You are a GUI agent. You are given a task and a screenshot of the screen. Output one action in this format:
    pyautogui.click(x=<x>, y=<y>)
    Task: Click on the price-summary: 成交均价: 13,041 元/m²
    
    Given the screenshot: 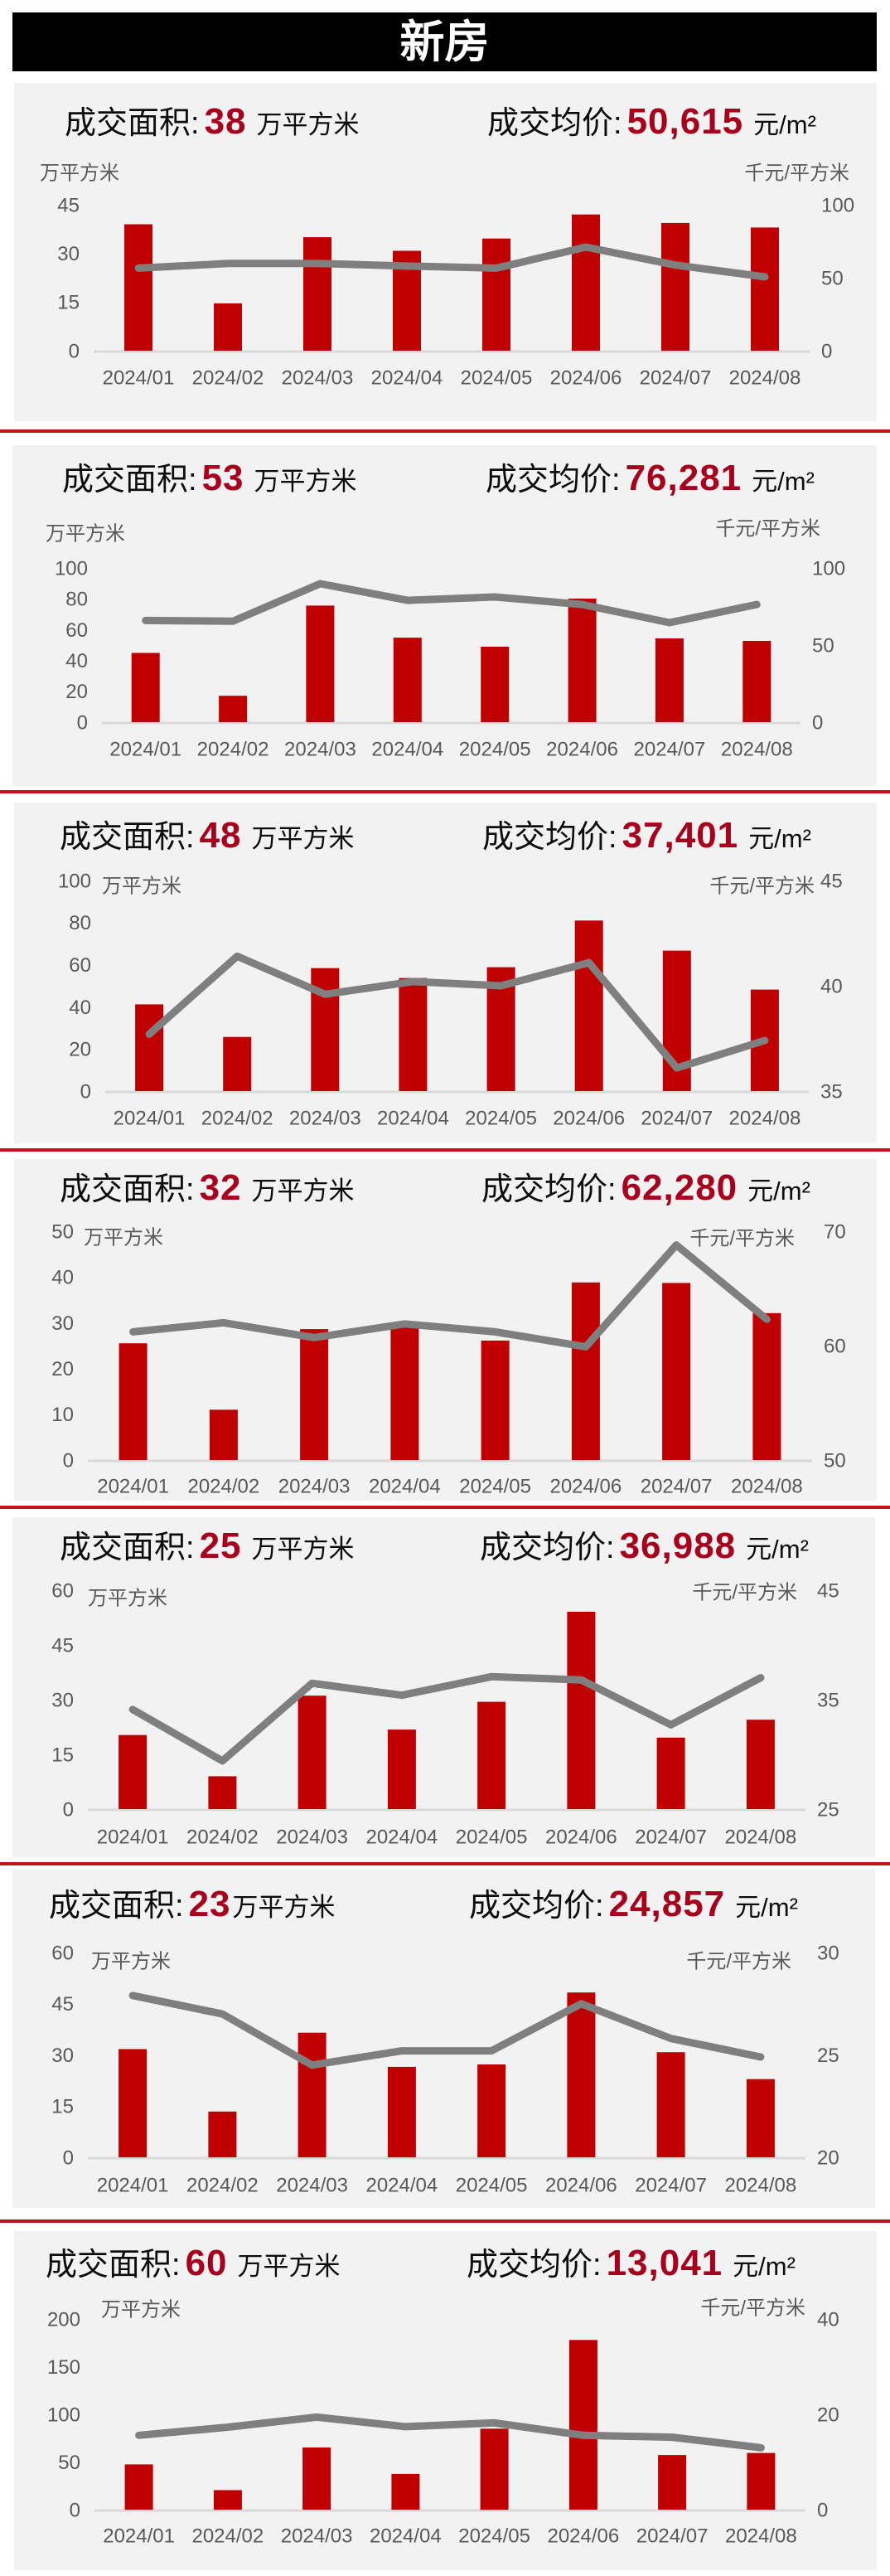 What is the action you would take?
    pyautogui.click(x=631, y=2263)
    